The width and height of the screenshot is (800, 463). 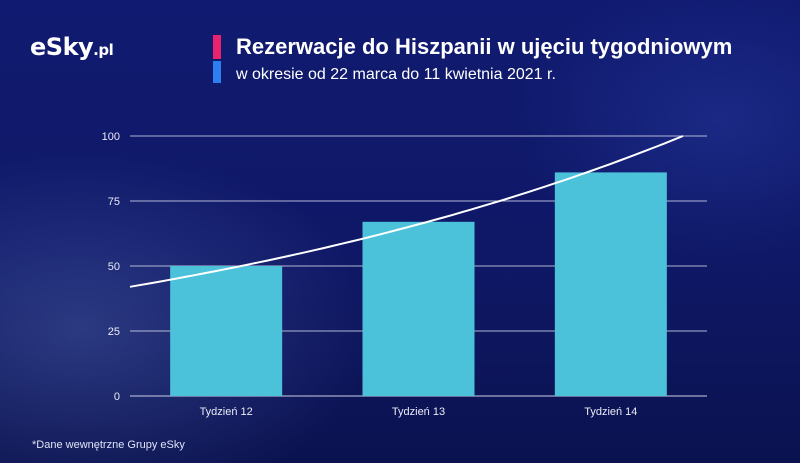 What do you see at coordinates (114, 267) in the screenshot?
I see `y-tick-label: 50` at bounding box center [114, 267].